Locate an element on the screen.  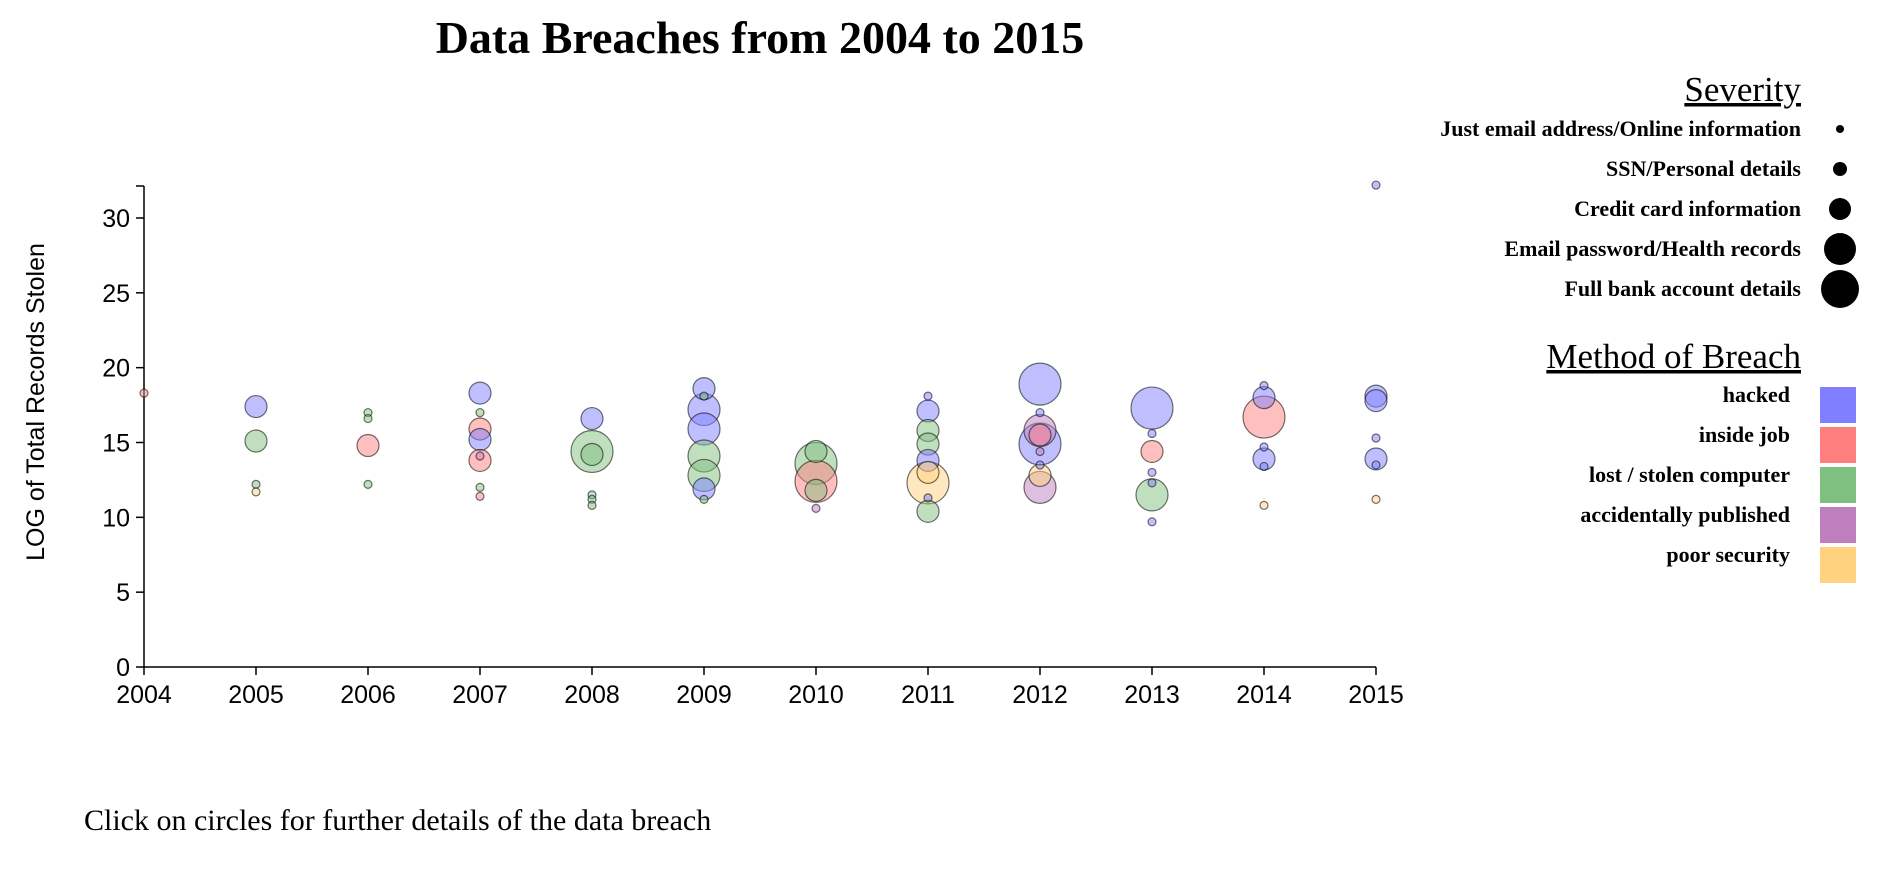
x-tick-label: 2015 is located at coordinates (1376, 695).